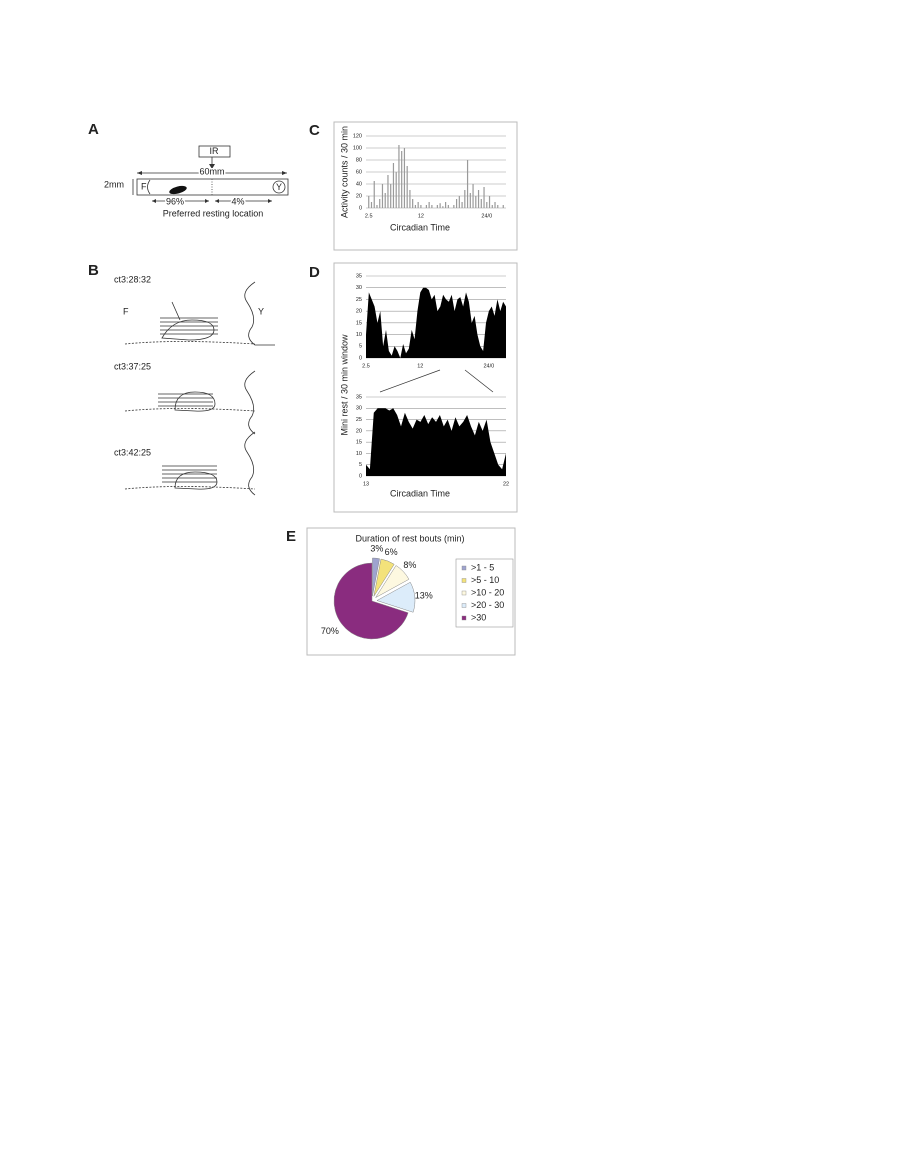 The width and height of the screenshot is (918, 1175). Describe the element at coordinates (359, 420) in the screenshot. I see `y-tick-label: 25` at that location.